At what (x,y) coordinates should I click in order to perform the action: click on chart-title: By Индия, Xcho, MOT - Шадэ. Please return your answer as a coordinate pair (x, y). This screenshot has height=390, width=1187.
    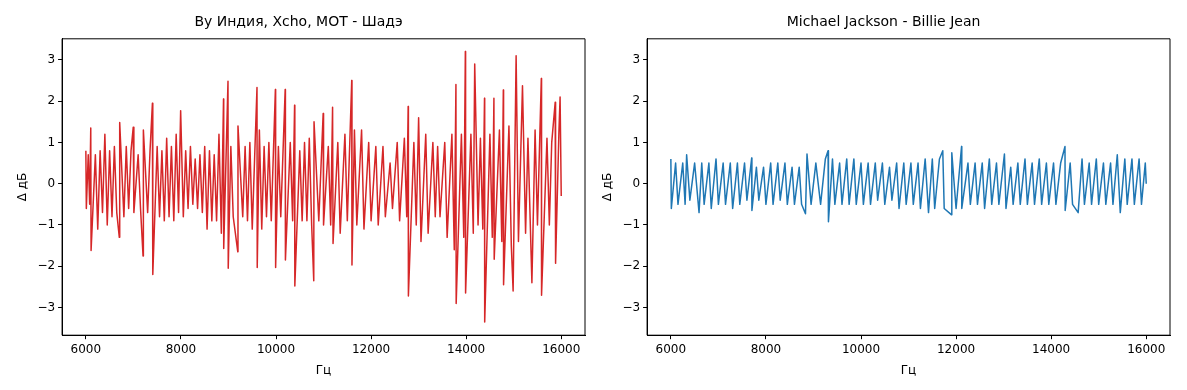
    Looking at the image, I should click on (298, 21).